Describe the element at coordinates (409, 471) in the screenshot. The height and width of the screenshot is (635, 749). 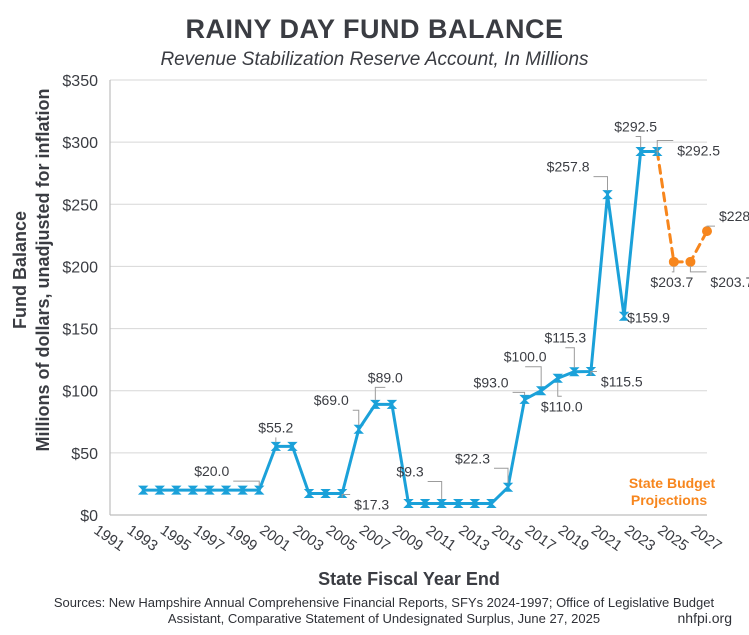
I see `data-label: $9.3` at that location.